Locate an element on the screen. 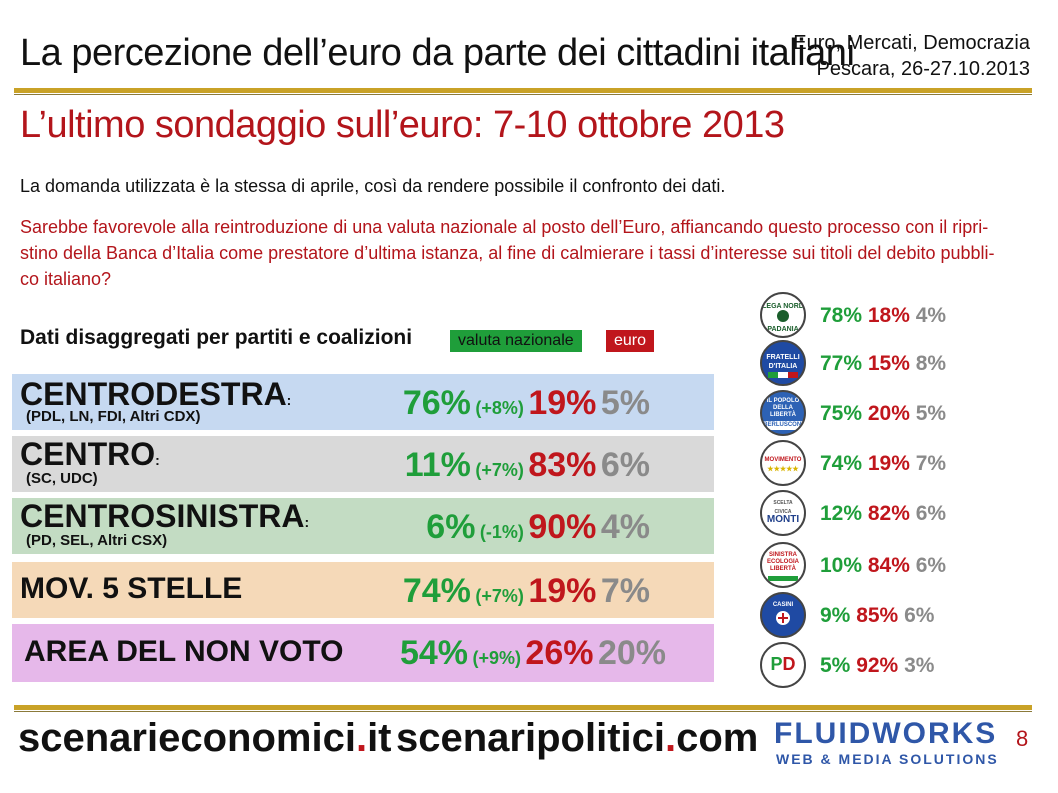 The height and width of the screenshot is (793, 1058). coalition-members: (PD, SEL, Altri CSX) is located at coordinates (97, 540).